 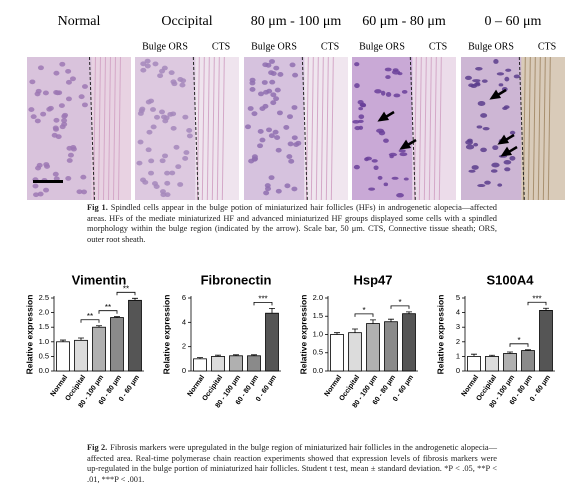 I want to click on scale-bar, so click(x=48, y=181).